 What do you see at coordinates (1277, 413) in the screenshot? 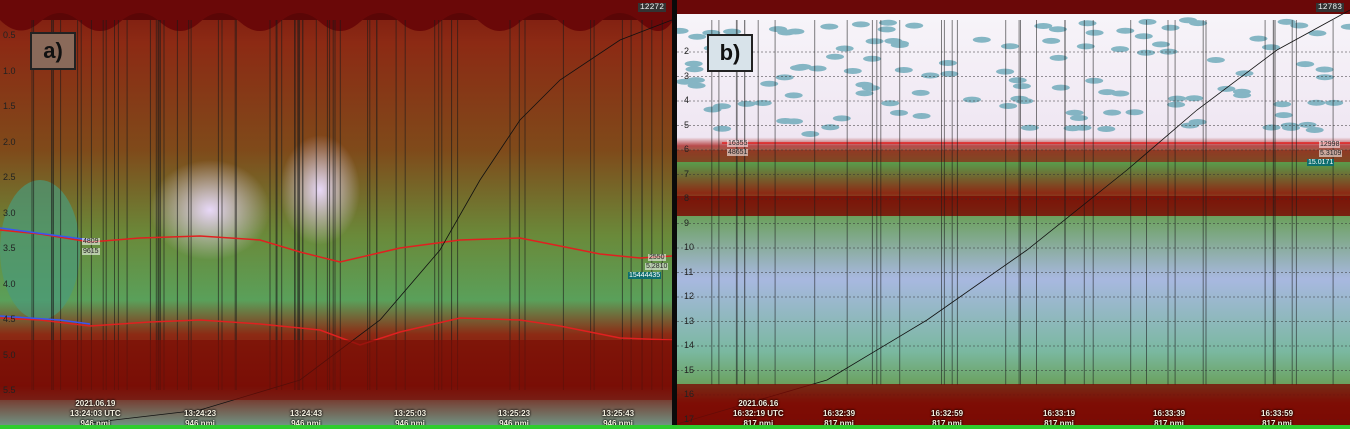
I see `panel-b-marker-time: 16:33:59` at bounding box center [1277, 413].